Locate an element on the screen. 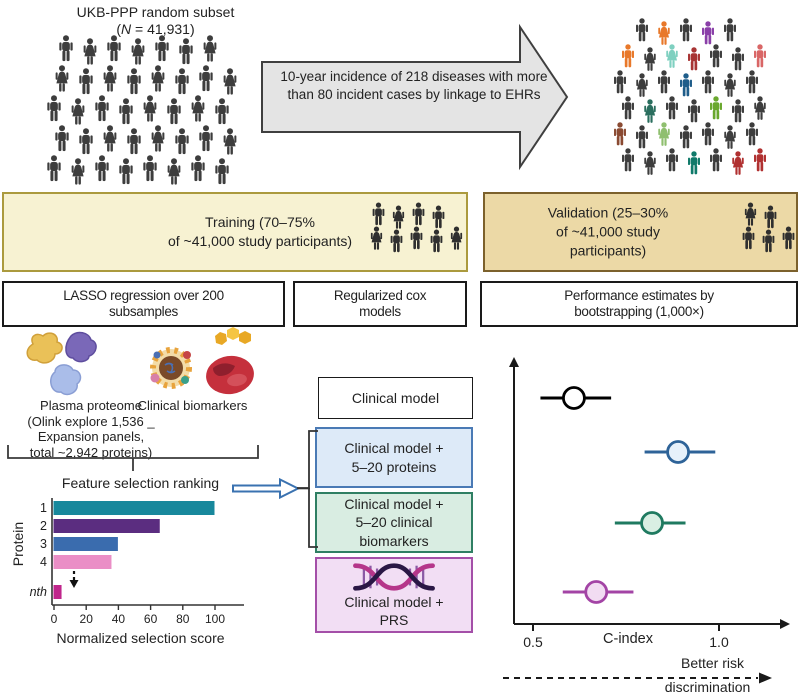 This screenshot has width=800, height=697. models-bracket is located at coordinates (307, 489).